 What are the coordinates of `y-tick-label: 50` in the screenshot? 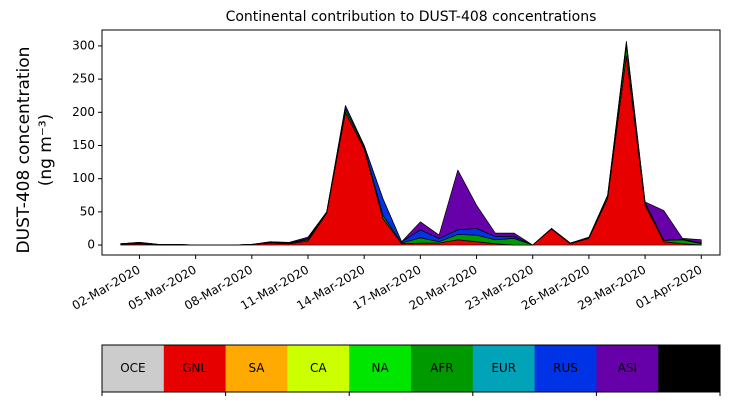 It's located at (87, 211).